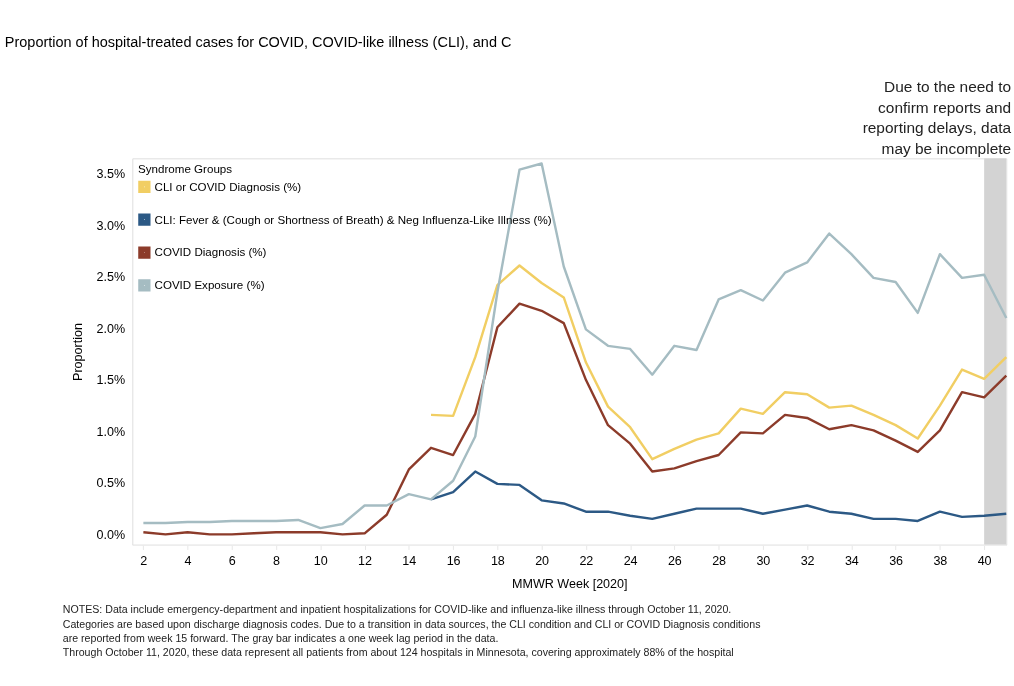  What do you see at coordinates (277, 561) in the screenshot?
I see `x-tick-label: 8` at bounding box center [277, 561].